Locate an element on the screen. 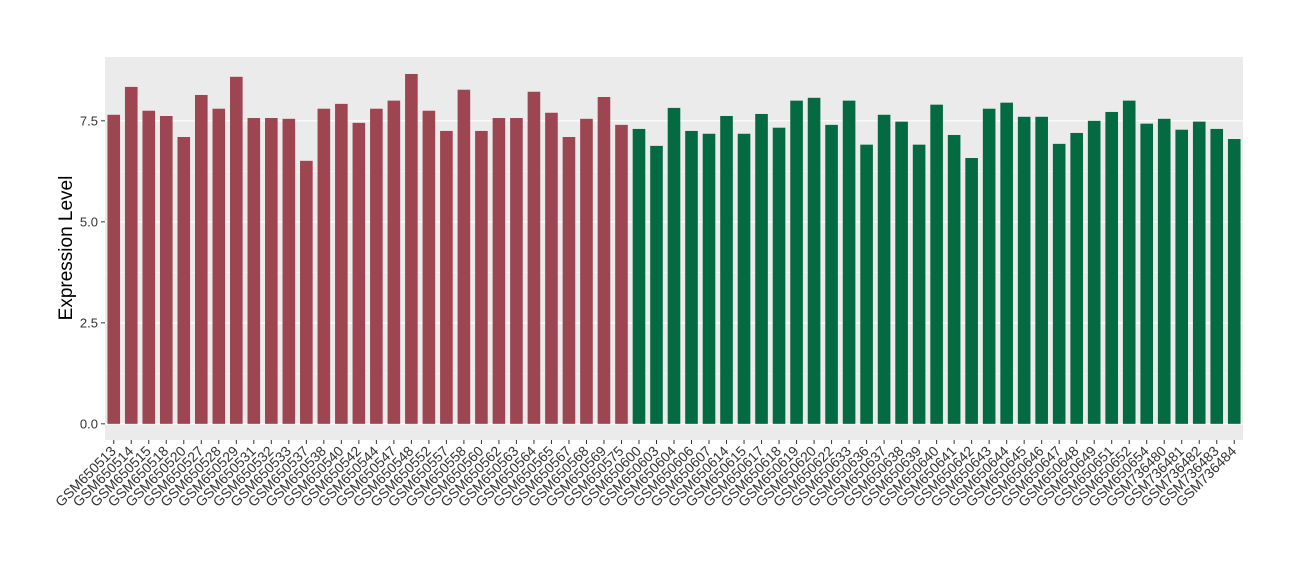 Image resolution: width=1300 pixels, height=580 pixels. y-axis-title: Expression Level is located at coordinates (66, 248).